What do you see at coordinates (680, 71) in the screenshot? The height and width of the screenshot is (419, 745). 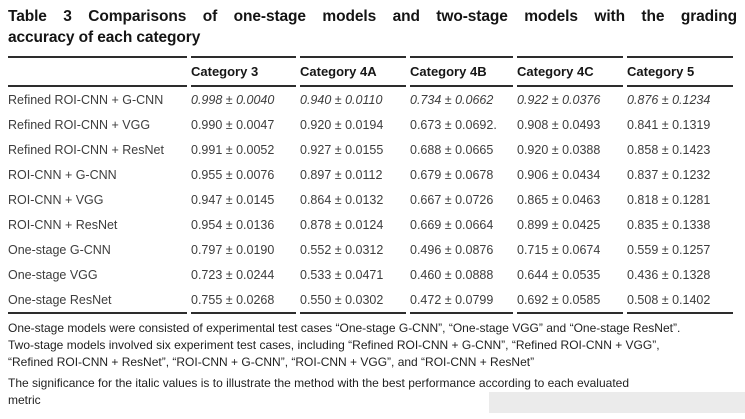 I see `column-header: Category 5` at bounding box center [680, 71].